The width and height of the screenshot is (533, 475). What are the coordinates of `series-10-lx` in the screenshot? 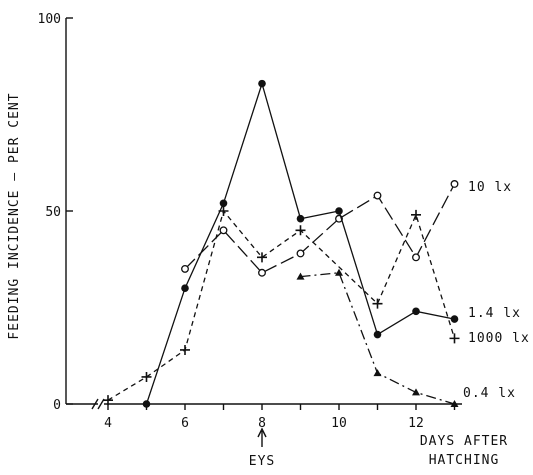 It's located at (320, 228).